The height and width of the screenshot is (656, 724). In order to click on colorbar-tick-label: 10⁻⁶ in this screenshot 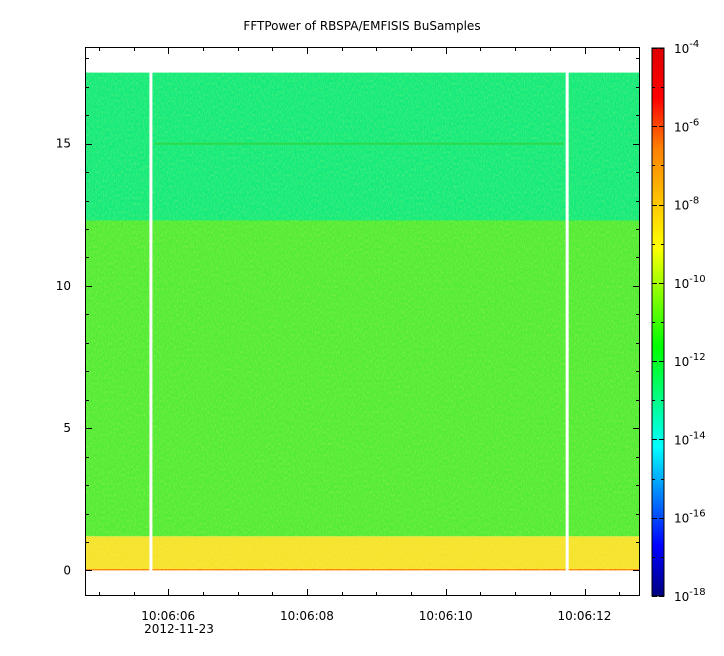, I will do `click(686, 125)`.